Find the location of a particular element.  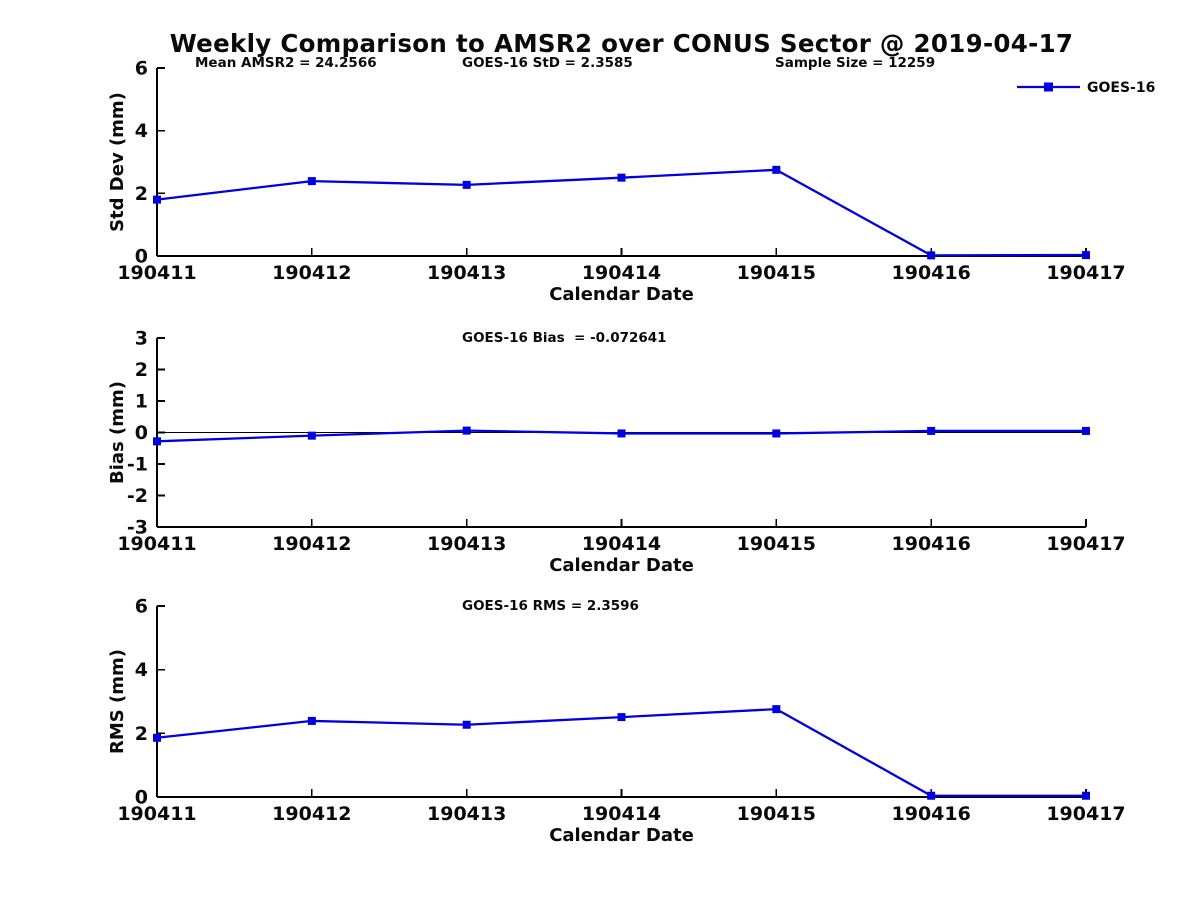

stat-annotation: Sample Size = 12259 is located at coordinates (855, 63).